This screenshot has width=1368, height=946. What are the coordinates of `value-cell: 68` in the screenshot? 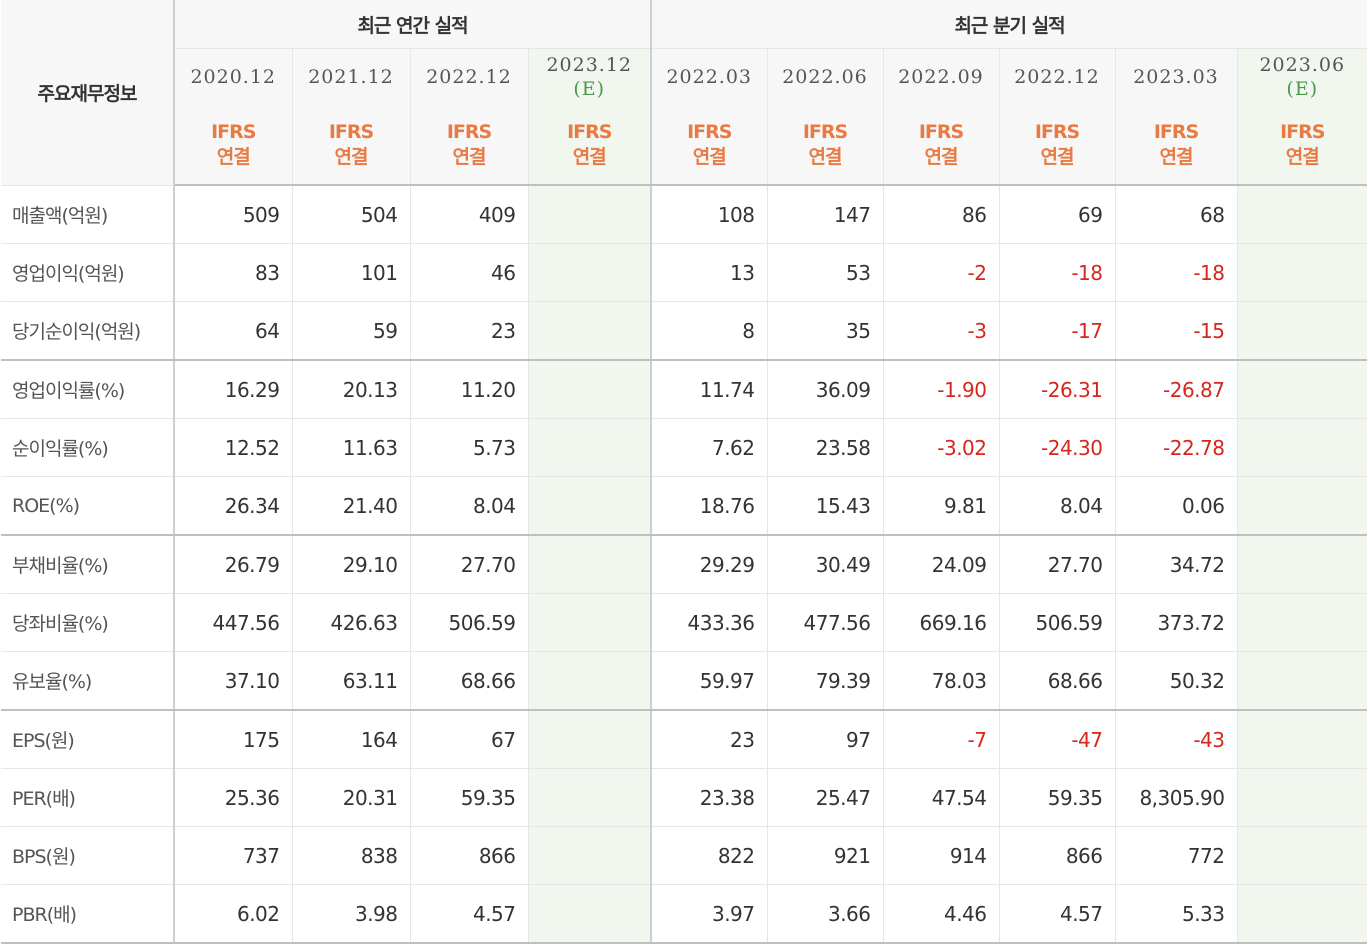 It's located at (1175, 214).